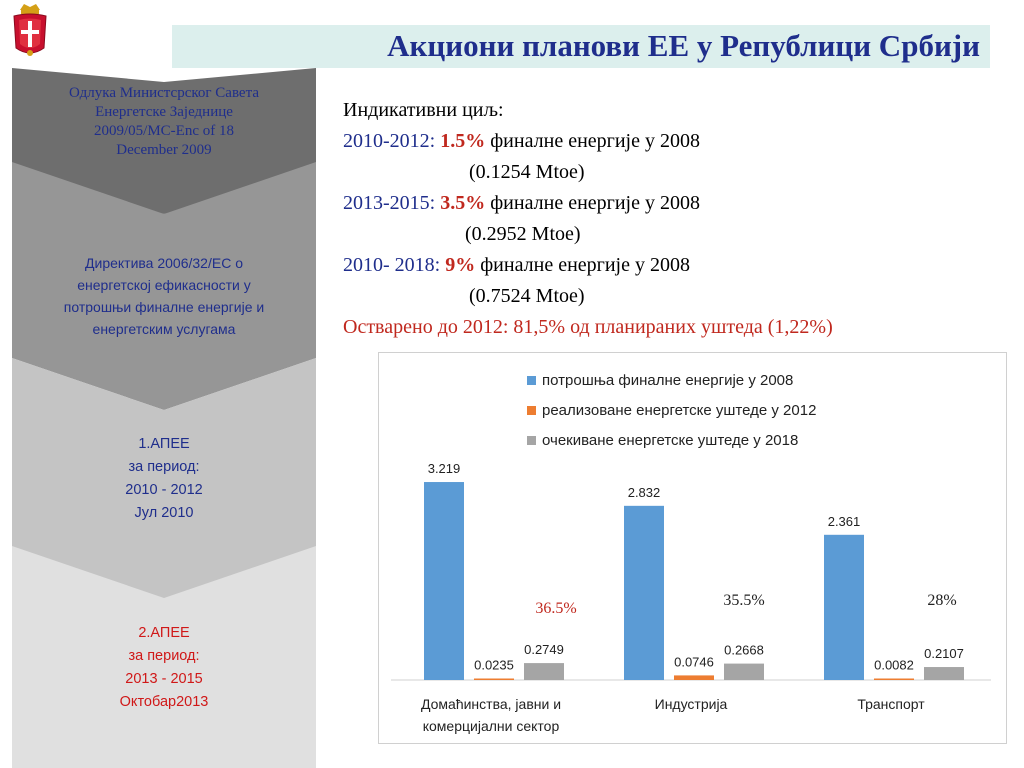 The width and height of the screenshot is (1024, 768). I want to click on data-label: 0.2107, so click(944, 653).